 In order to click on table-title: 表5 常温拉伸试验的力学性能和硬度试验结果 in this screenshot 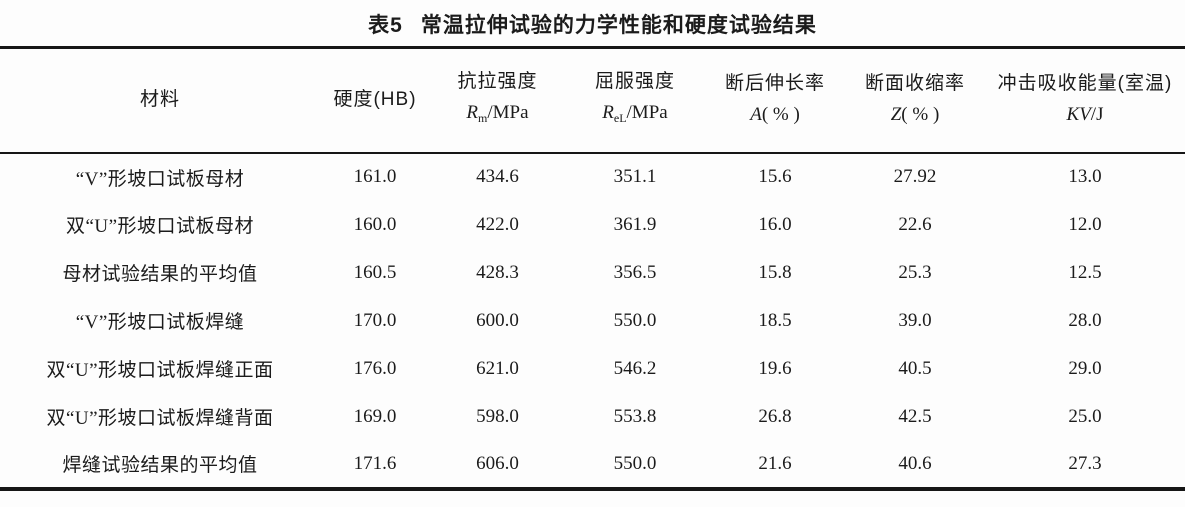, I will do `click(592, 19)`.